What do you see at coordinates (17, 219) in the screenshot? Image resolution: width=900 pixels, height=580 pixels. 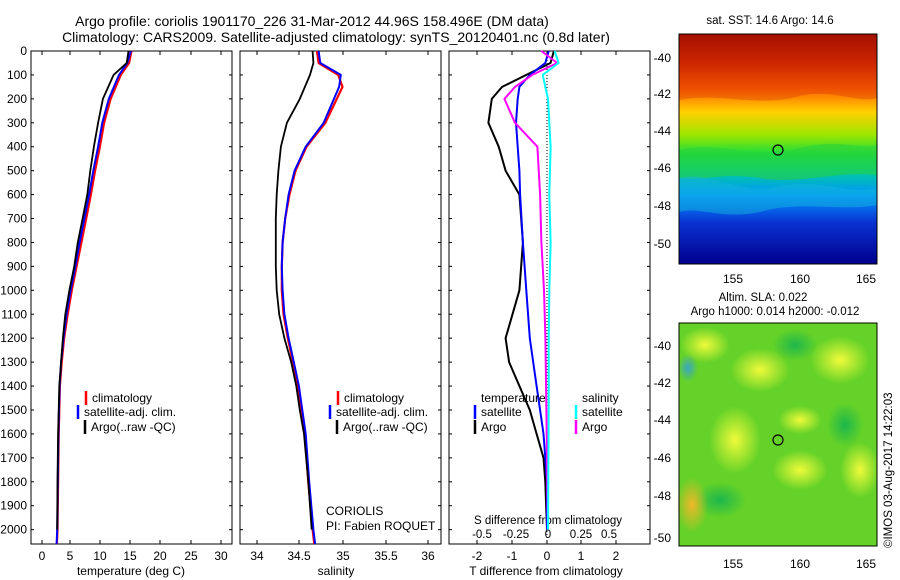 I see `depth-tick-label: 700` at bounding box center [17, 219].